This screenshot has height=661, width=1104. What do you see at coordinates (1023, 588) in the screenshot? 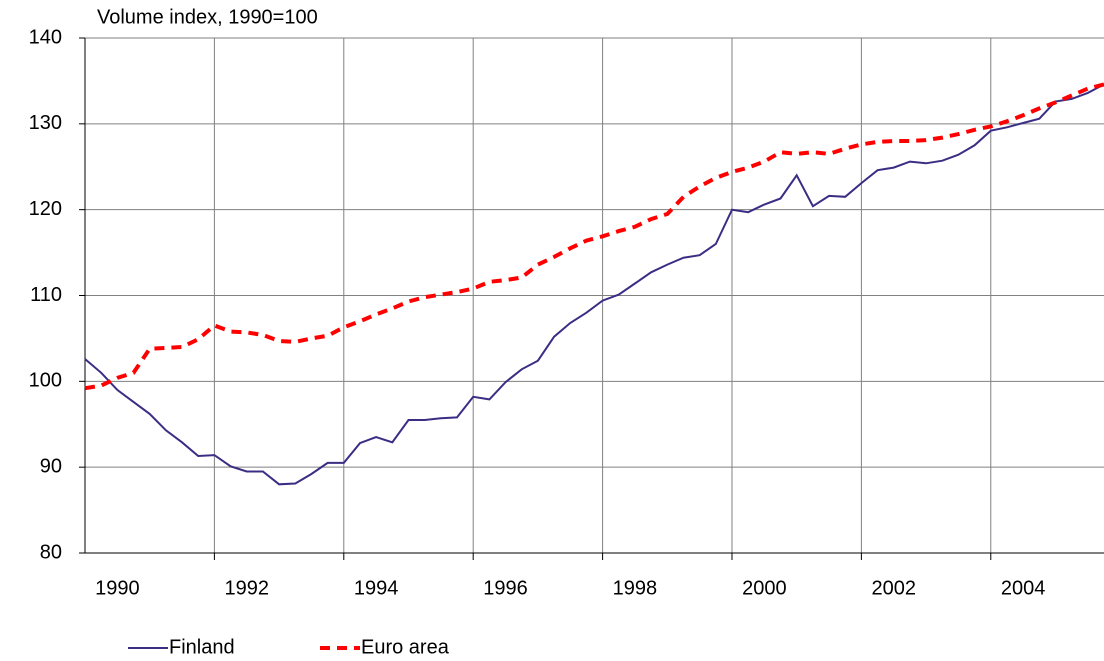
I see `x-tick-label: 2004` at bounding box center [1023, 588].